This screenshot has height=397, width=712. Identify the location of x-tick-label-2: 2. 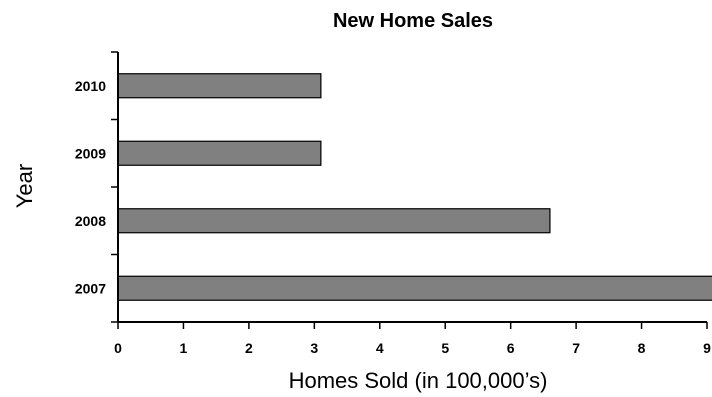
(249, 348).